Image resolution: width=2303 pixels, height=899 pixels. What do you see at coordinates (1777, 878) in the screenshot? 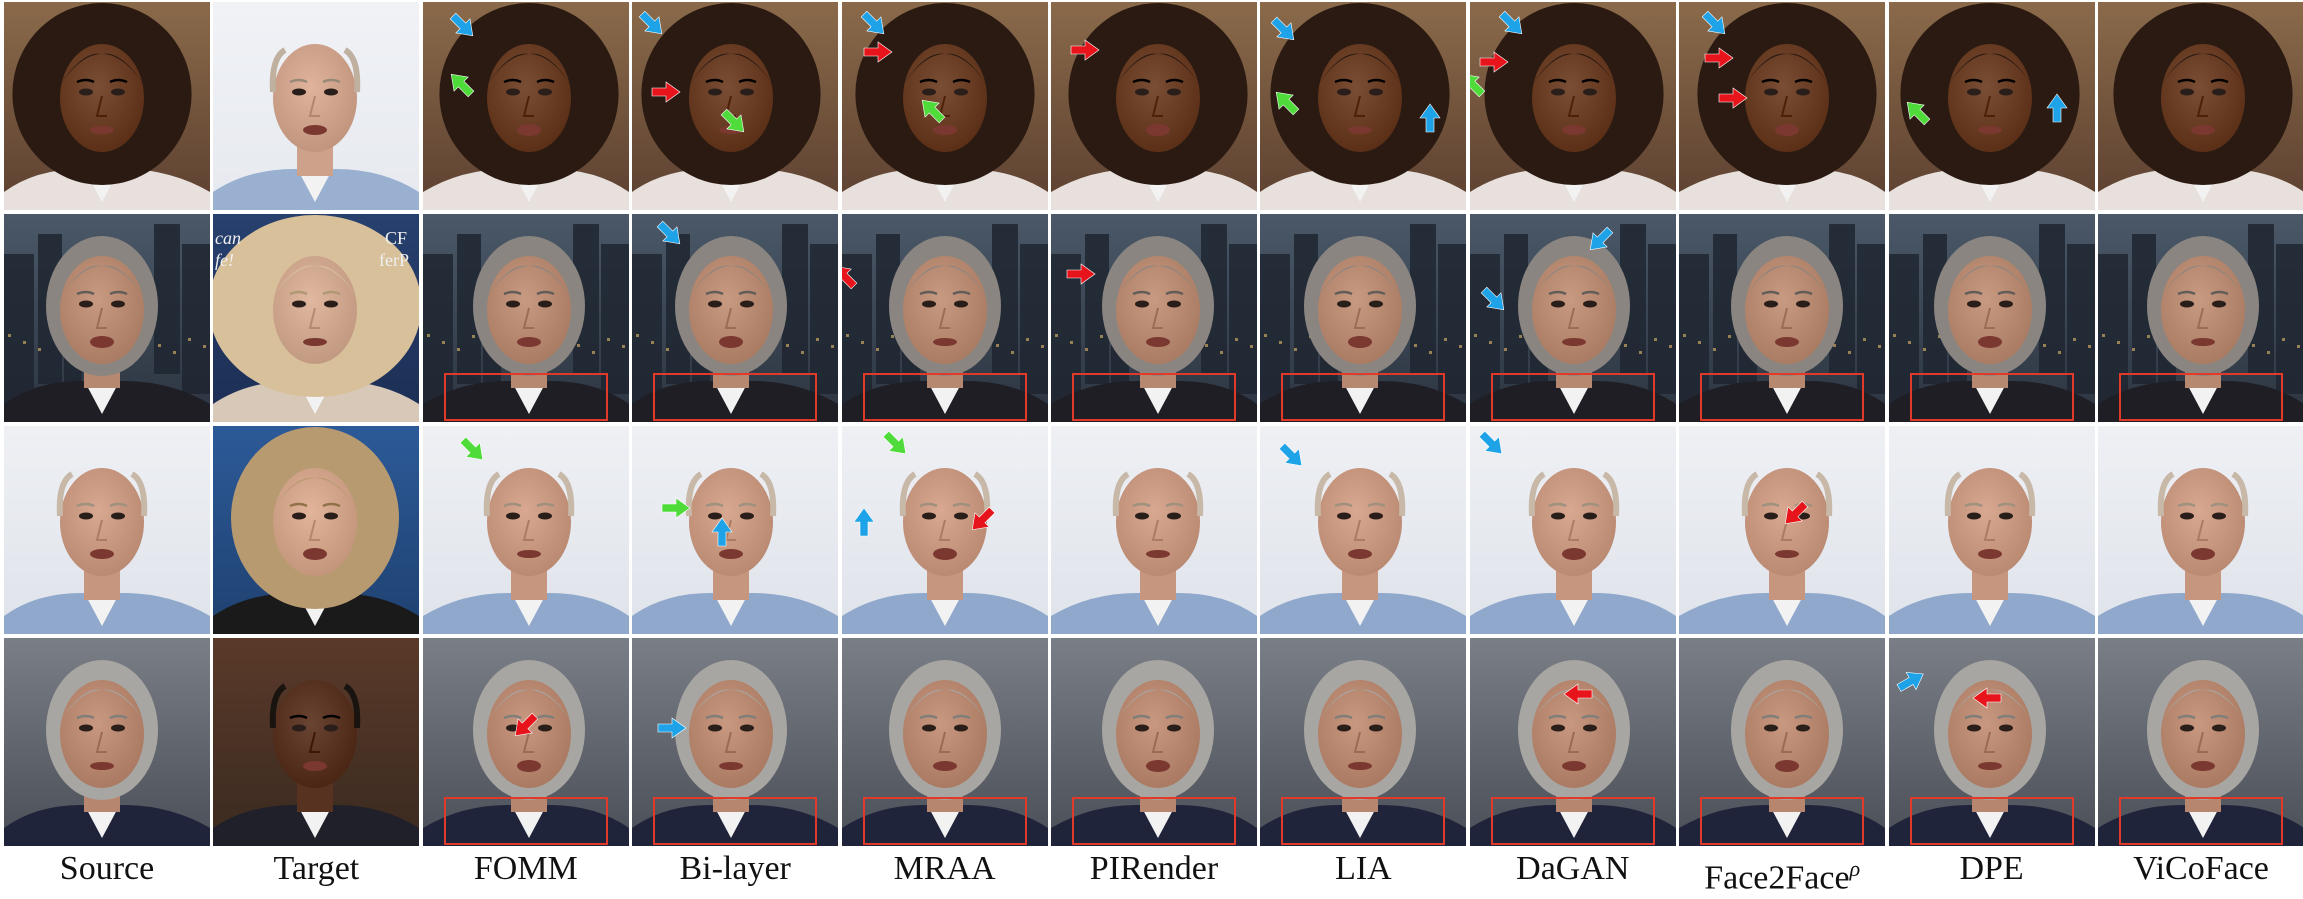
I see `column-label-text: Face2Face` at bounding box center [1777, 878].